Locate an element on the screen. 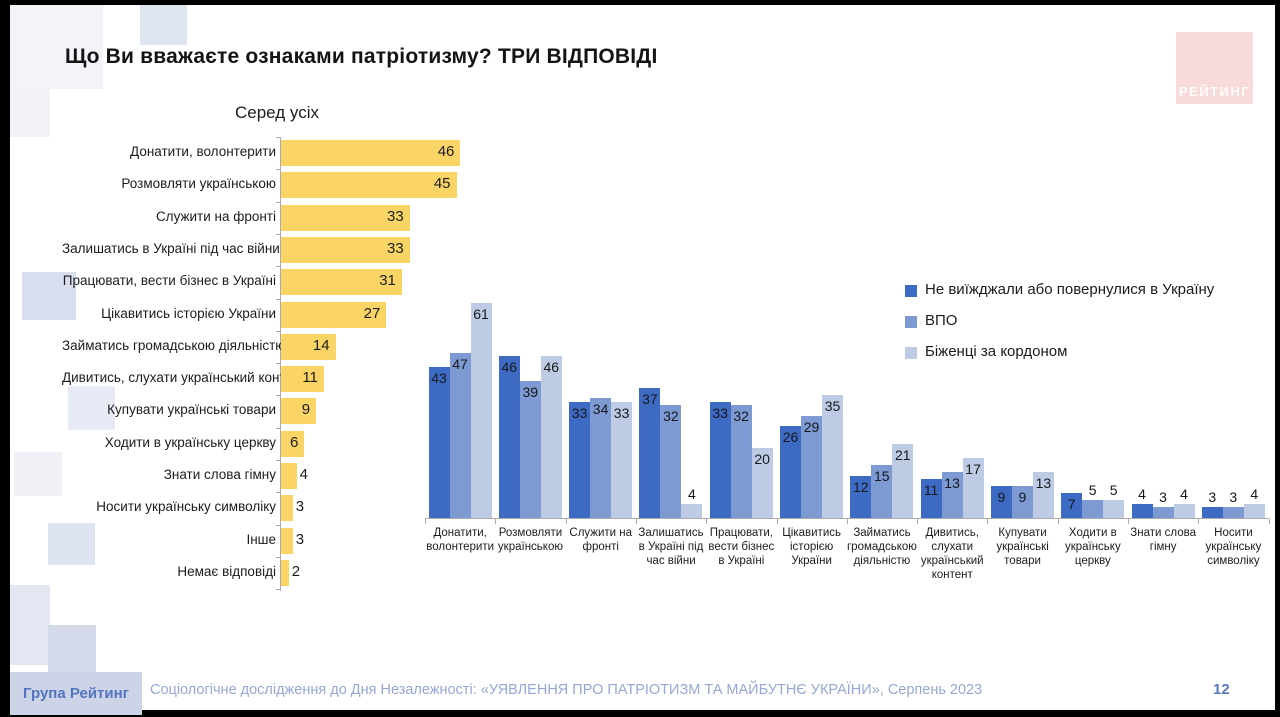 This screenshot has height=717, width=1280. category-label: Працювати, вести бізнес в Україні is located at coordinates (741, 547).